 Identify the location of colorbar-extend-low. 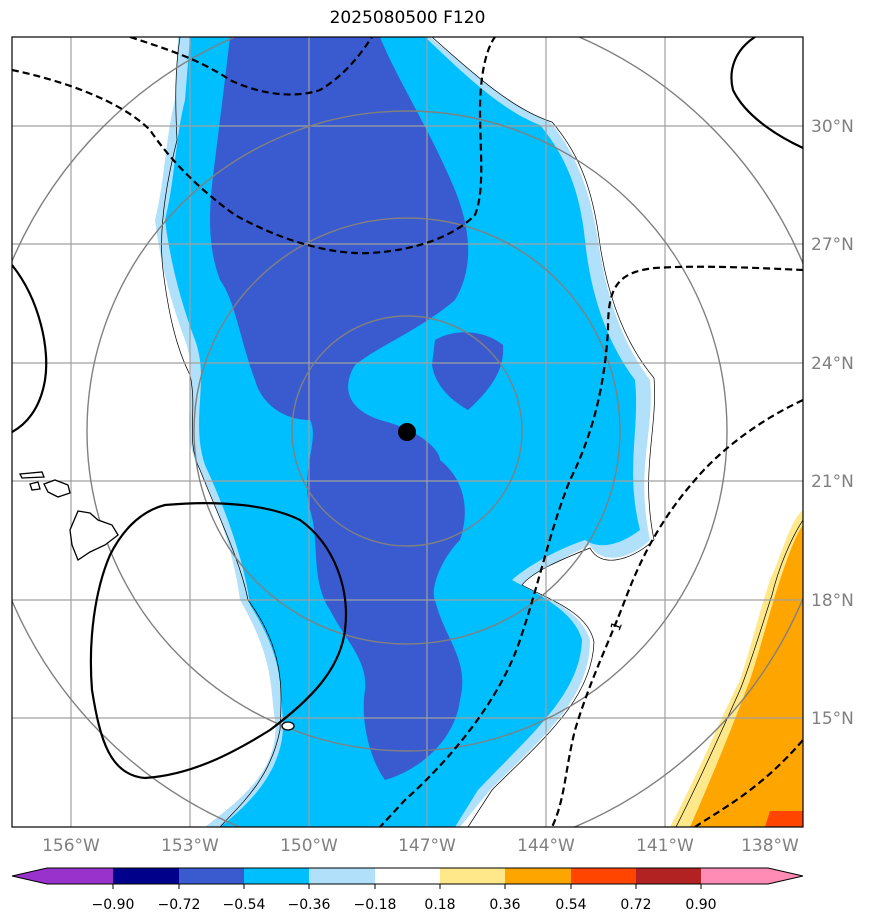
(29, 876).